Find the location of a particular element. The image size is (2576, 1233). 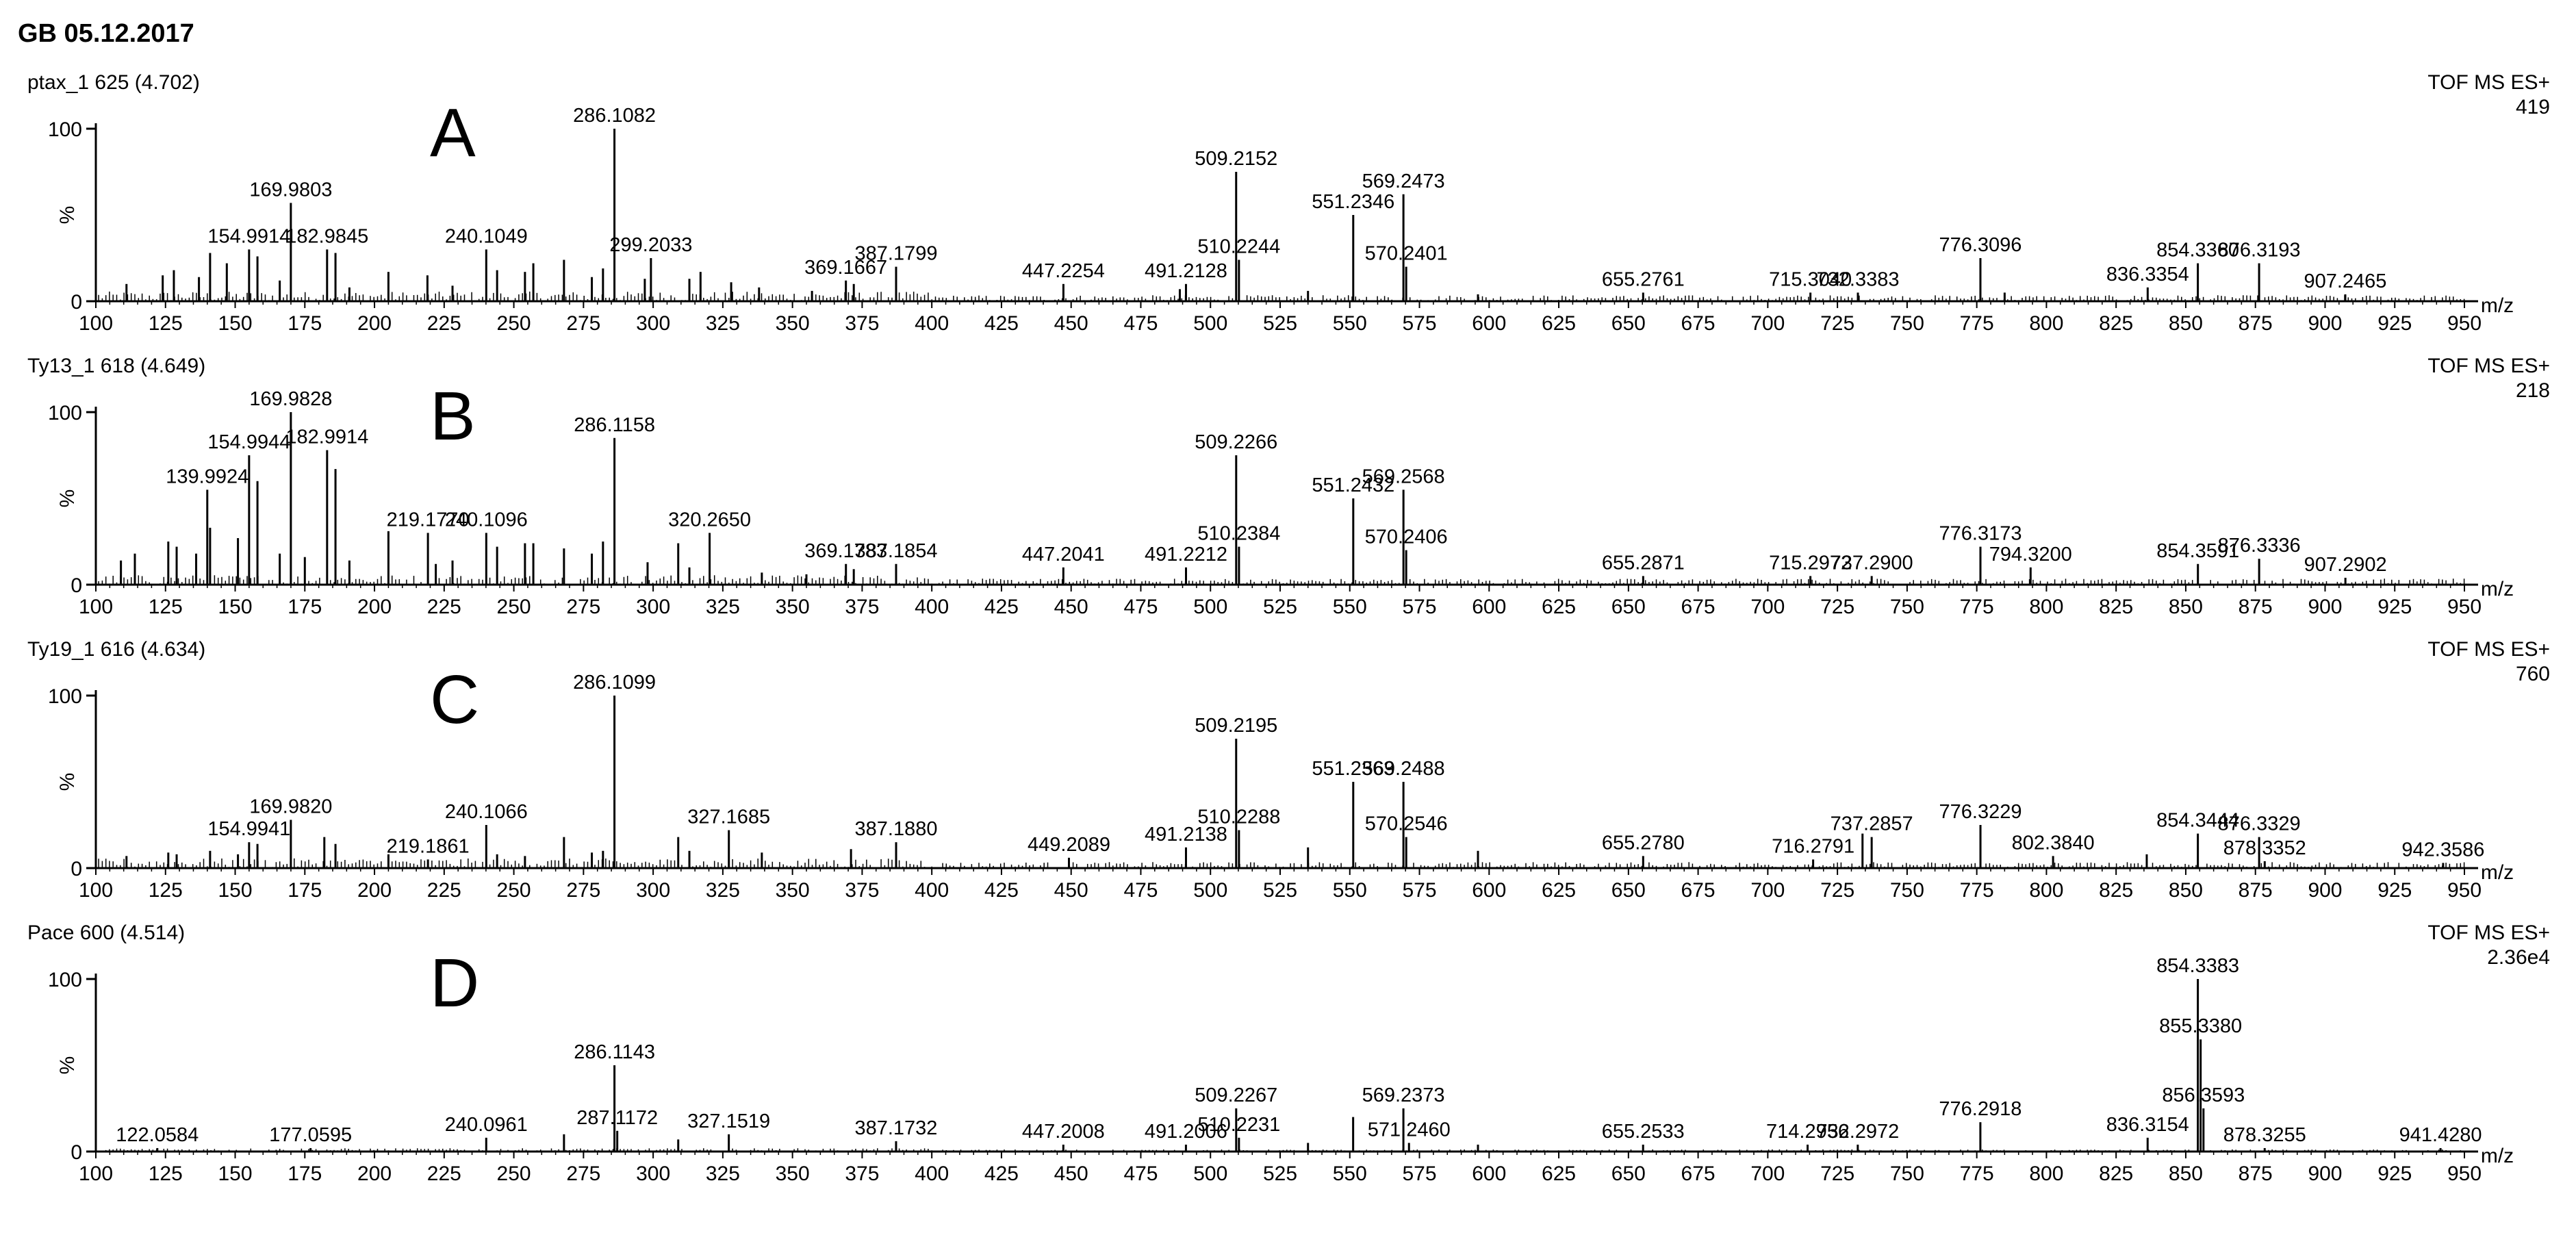

x-tick-label: 900 is located at coordinates (2325, 323).